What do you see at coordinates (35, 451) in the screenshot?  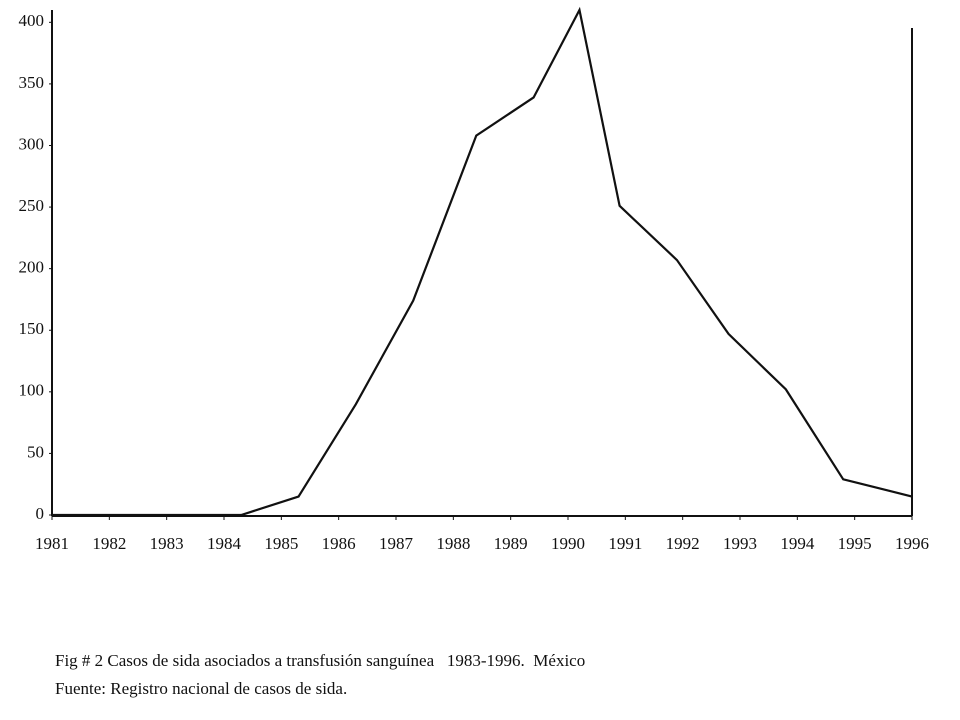 I see `y-tick-label: 50` at bounding box center [35, 451].